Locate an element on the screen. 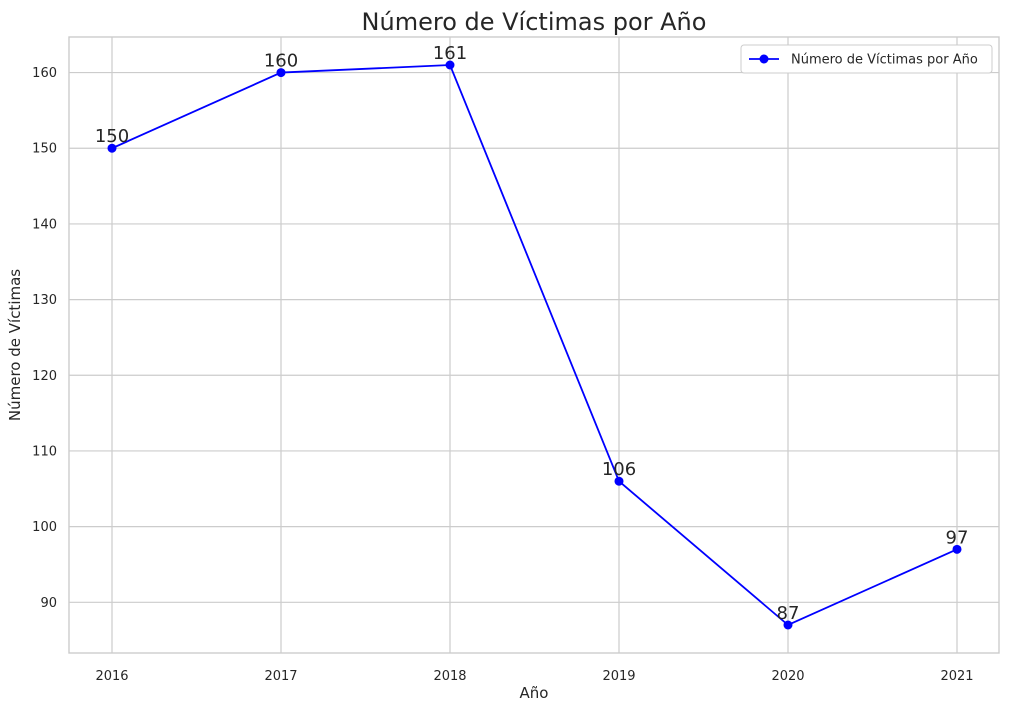 This screenshot has height=712, width=1009. x-tick-label: 2020 is located at coordinates (787, 676).